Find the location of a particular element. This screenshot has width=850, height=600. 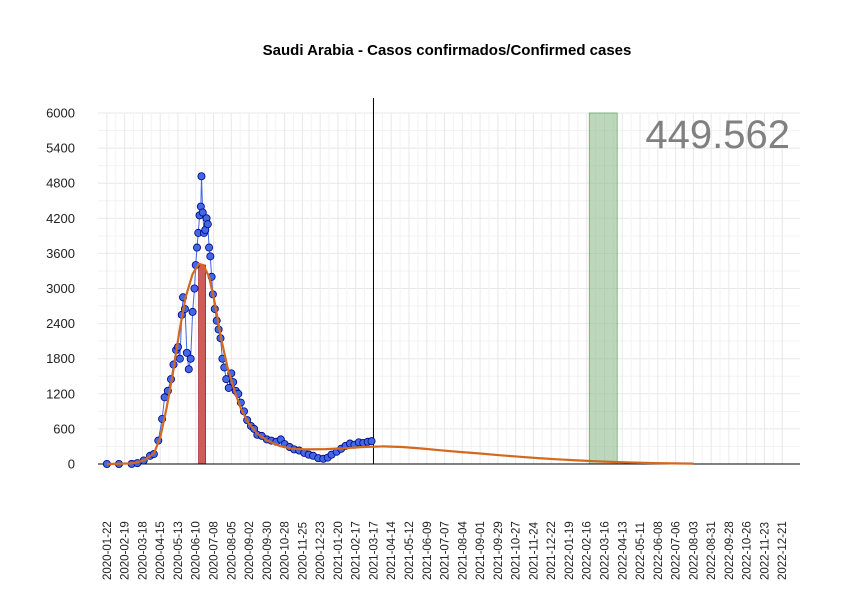

y-tick-label: 6000 is located at coordinates (60, 113).